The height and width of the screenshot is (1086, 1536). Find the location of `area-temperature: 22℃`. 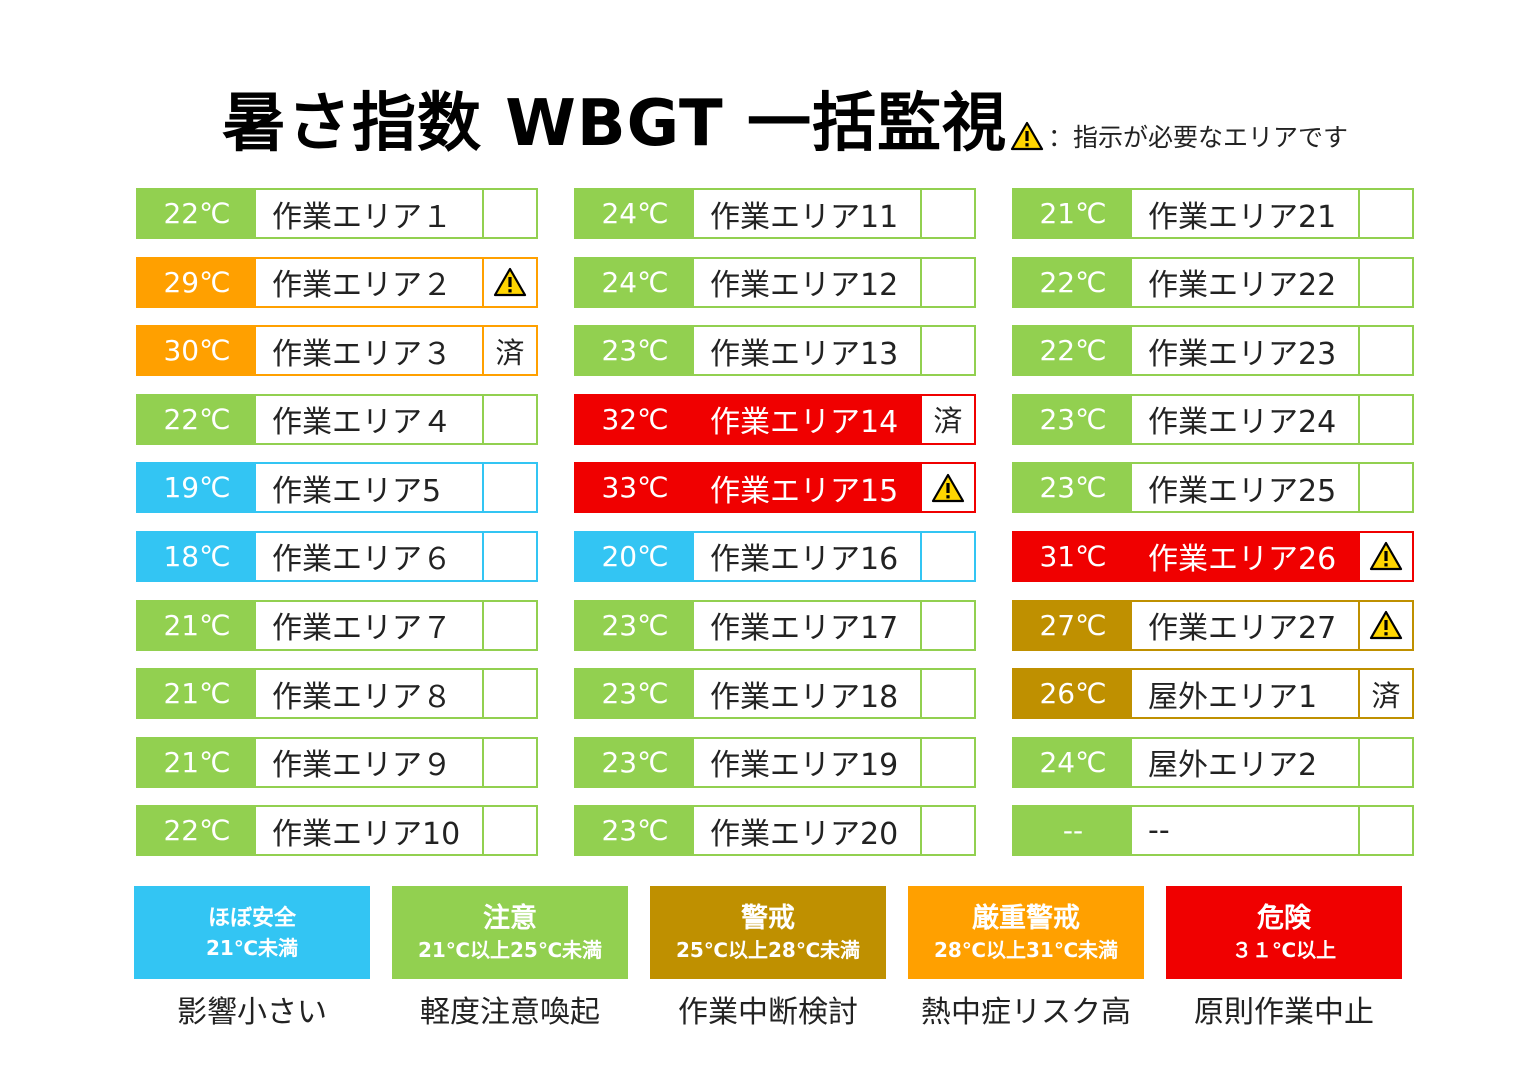

area-temperature: 22℃ is located at coordinates (1073, 282).